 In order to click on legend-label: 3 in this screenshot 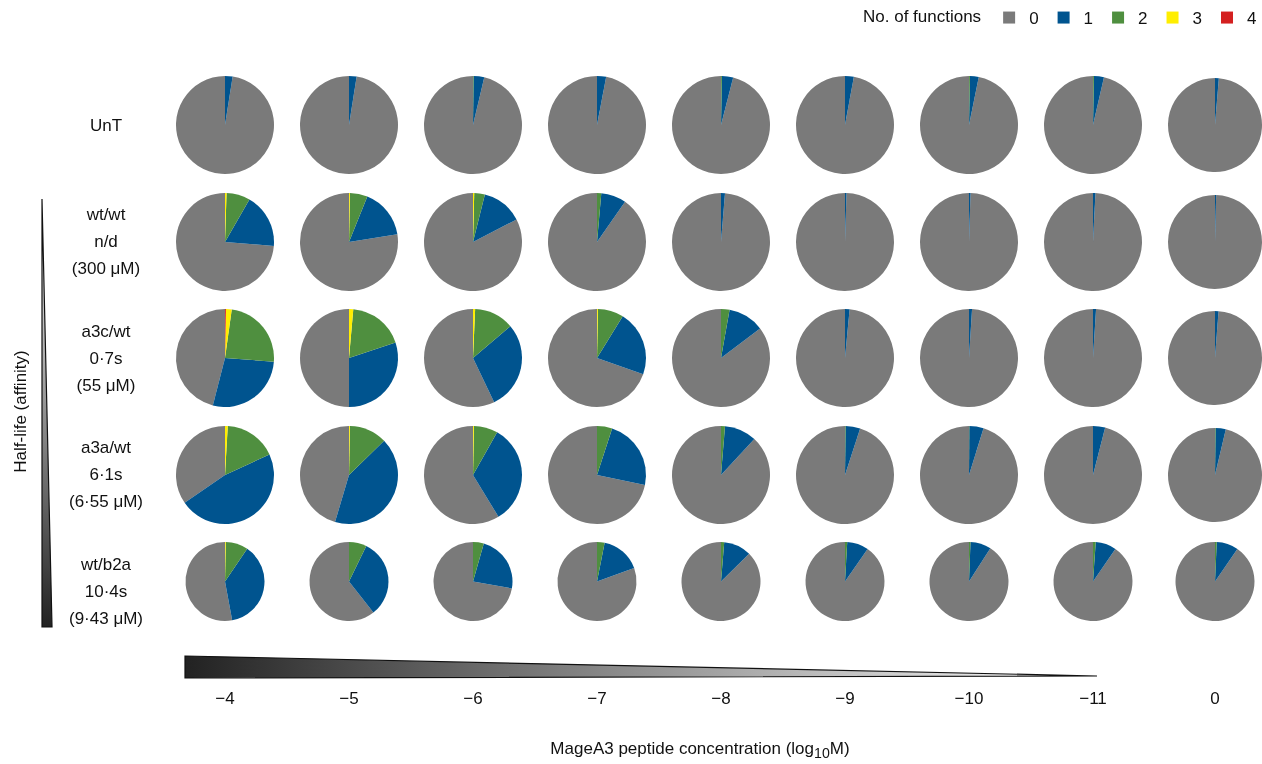, I will do `click(1197, 19)`.